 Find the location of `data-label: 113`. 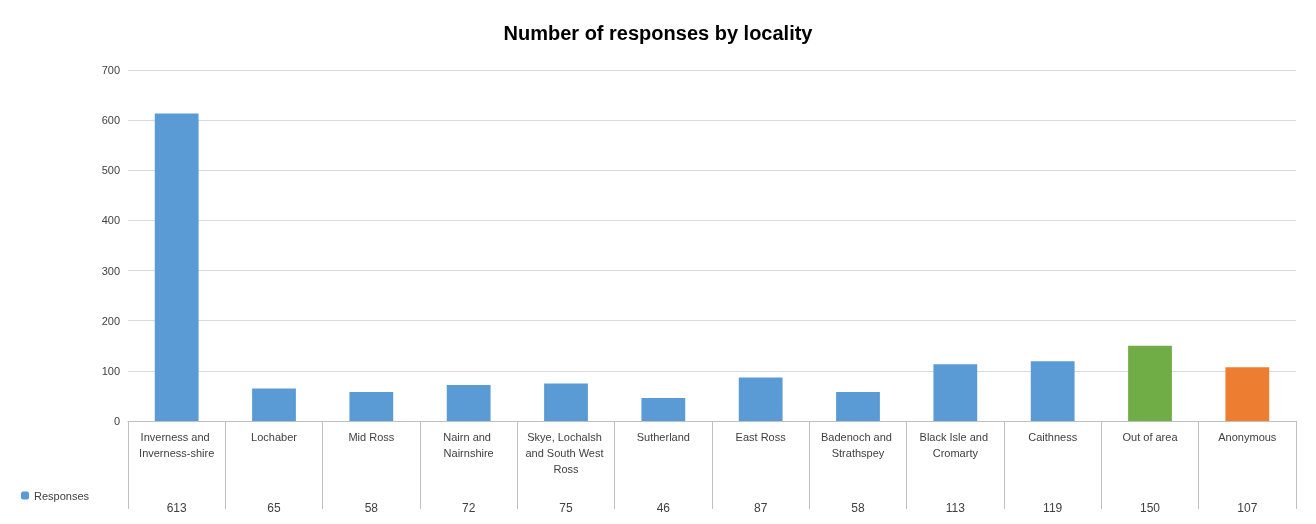

data-label: 113 is located at coordinates (955, 508).